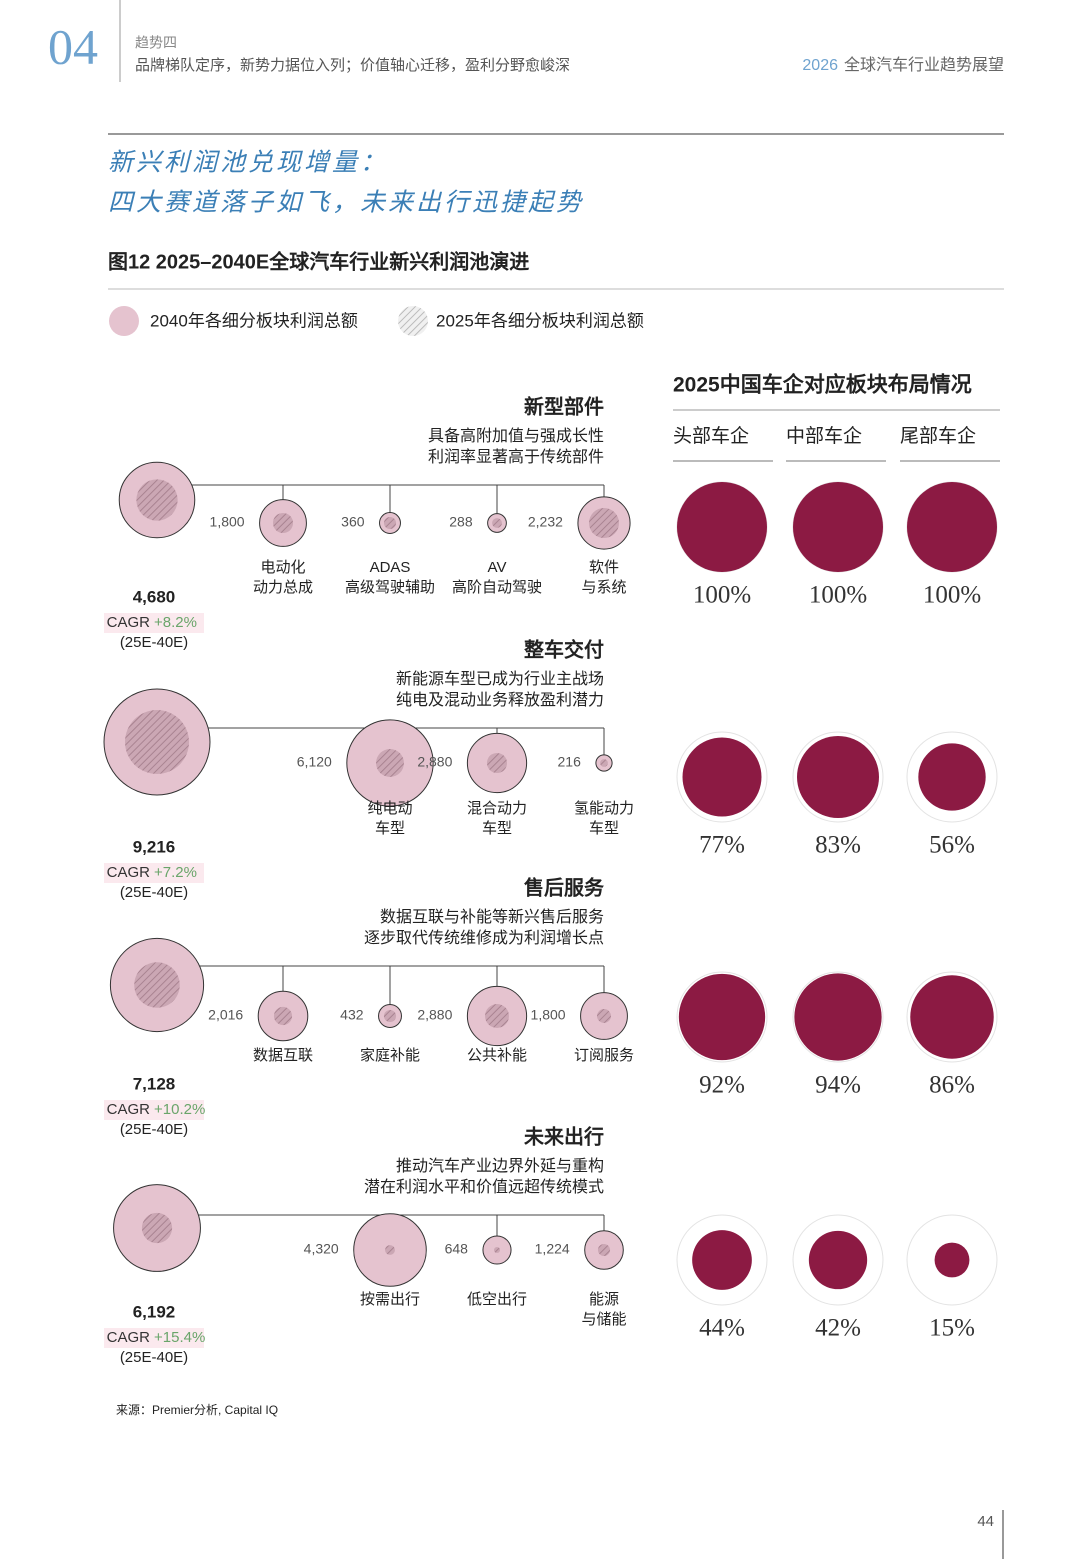  What do you see at coordinates (564, 887) in the screenshot?
I see `section-title: 售后服务` at bounding box center [564, 887].